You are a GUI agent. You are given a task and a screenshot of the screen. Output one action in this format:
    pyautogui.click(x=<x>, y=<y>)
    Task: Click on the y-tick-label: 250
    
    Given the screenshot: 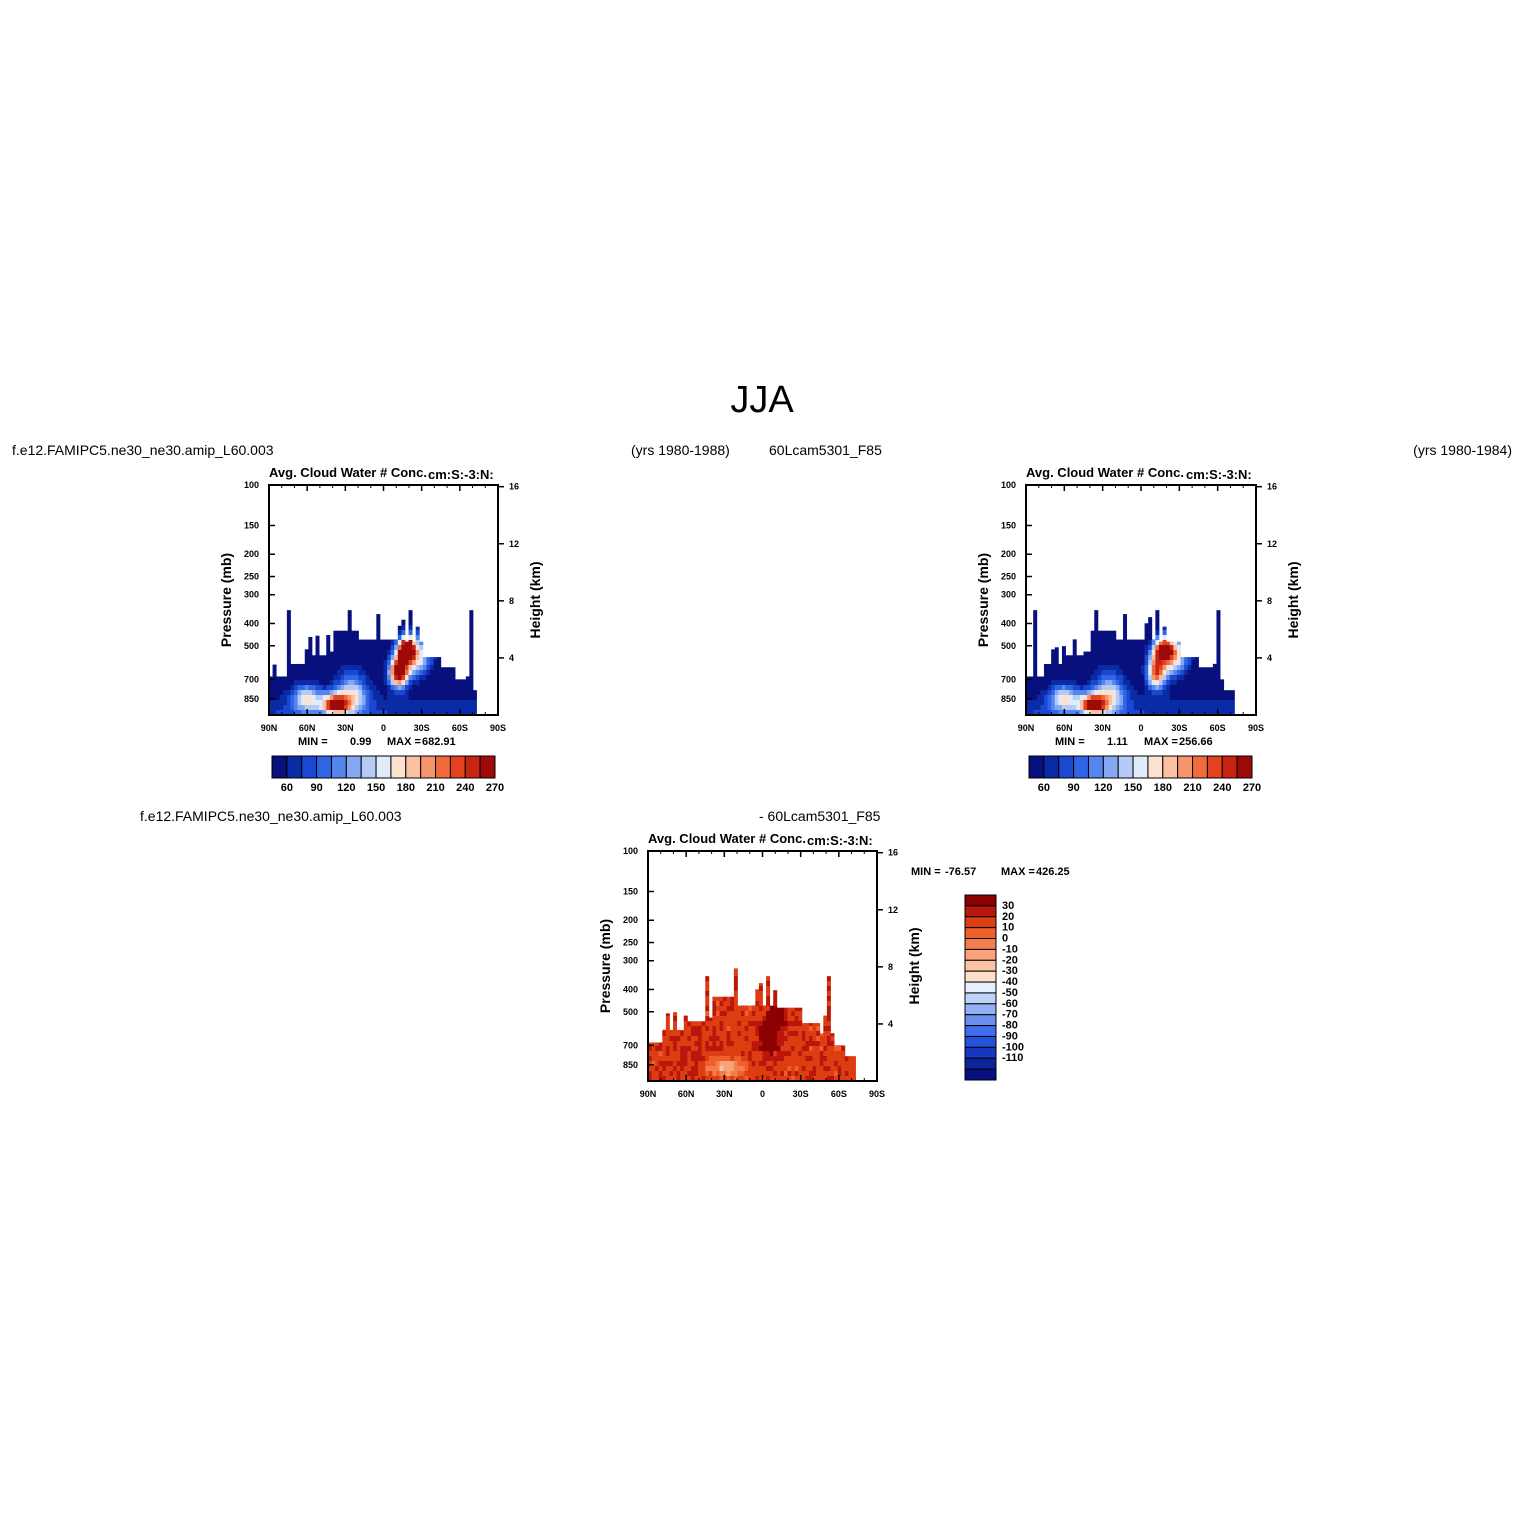 What is the action you would take?
    pyautogui.click(x=1008, y=577)
    